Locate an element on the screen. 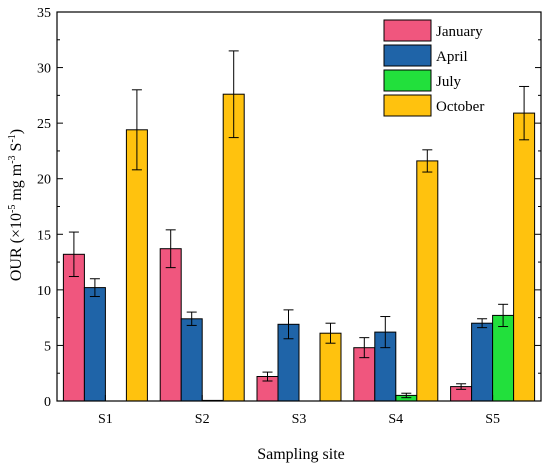 Image resolution: width=550 pixels, height=469 pixels. error-bar-april-s3 is located at coordinates (288, 324).